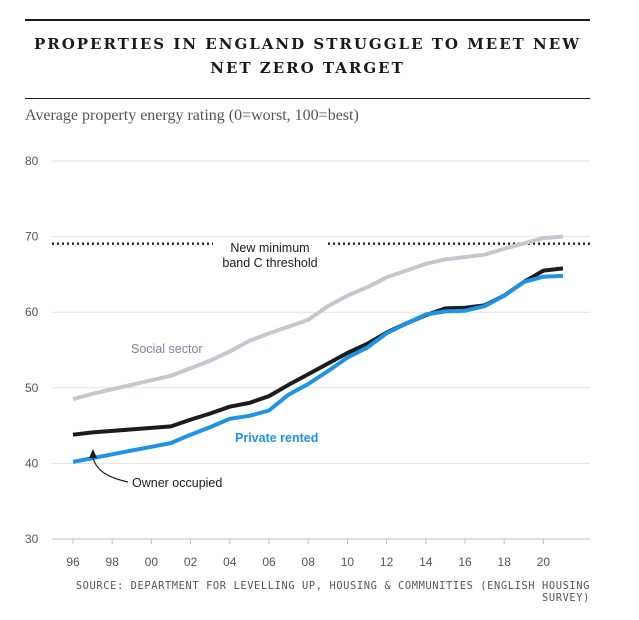  I want to click on x-tick-label: 06, so click(269, 562).